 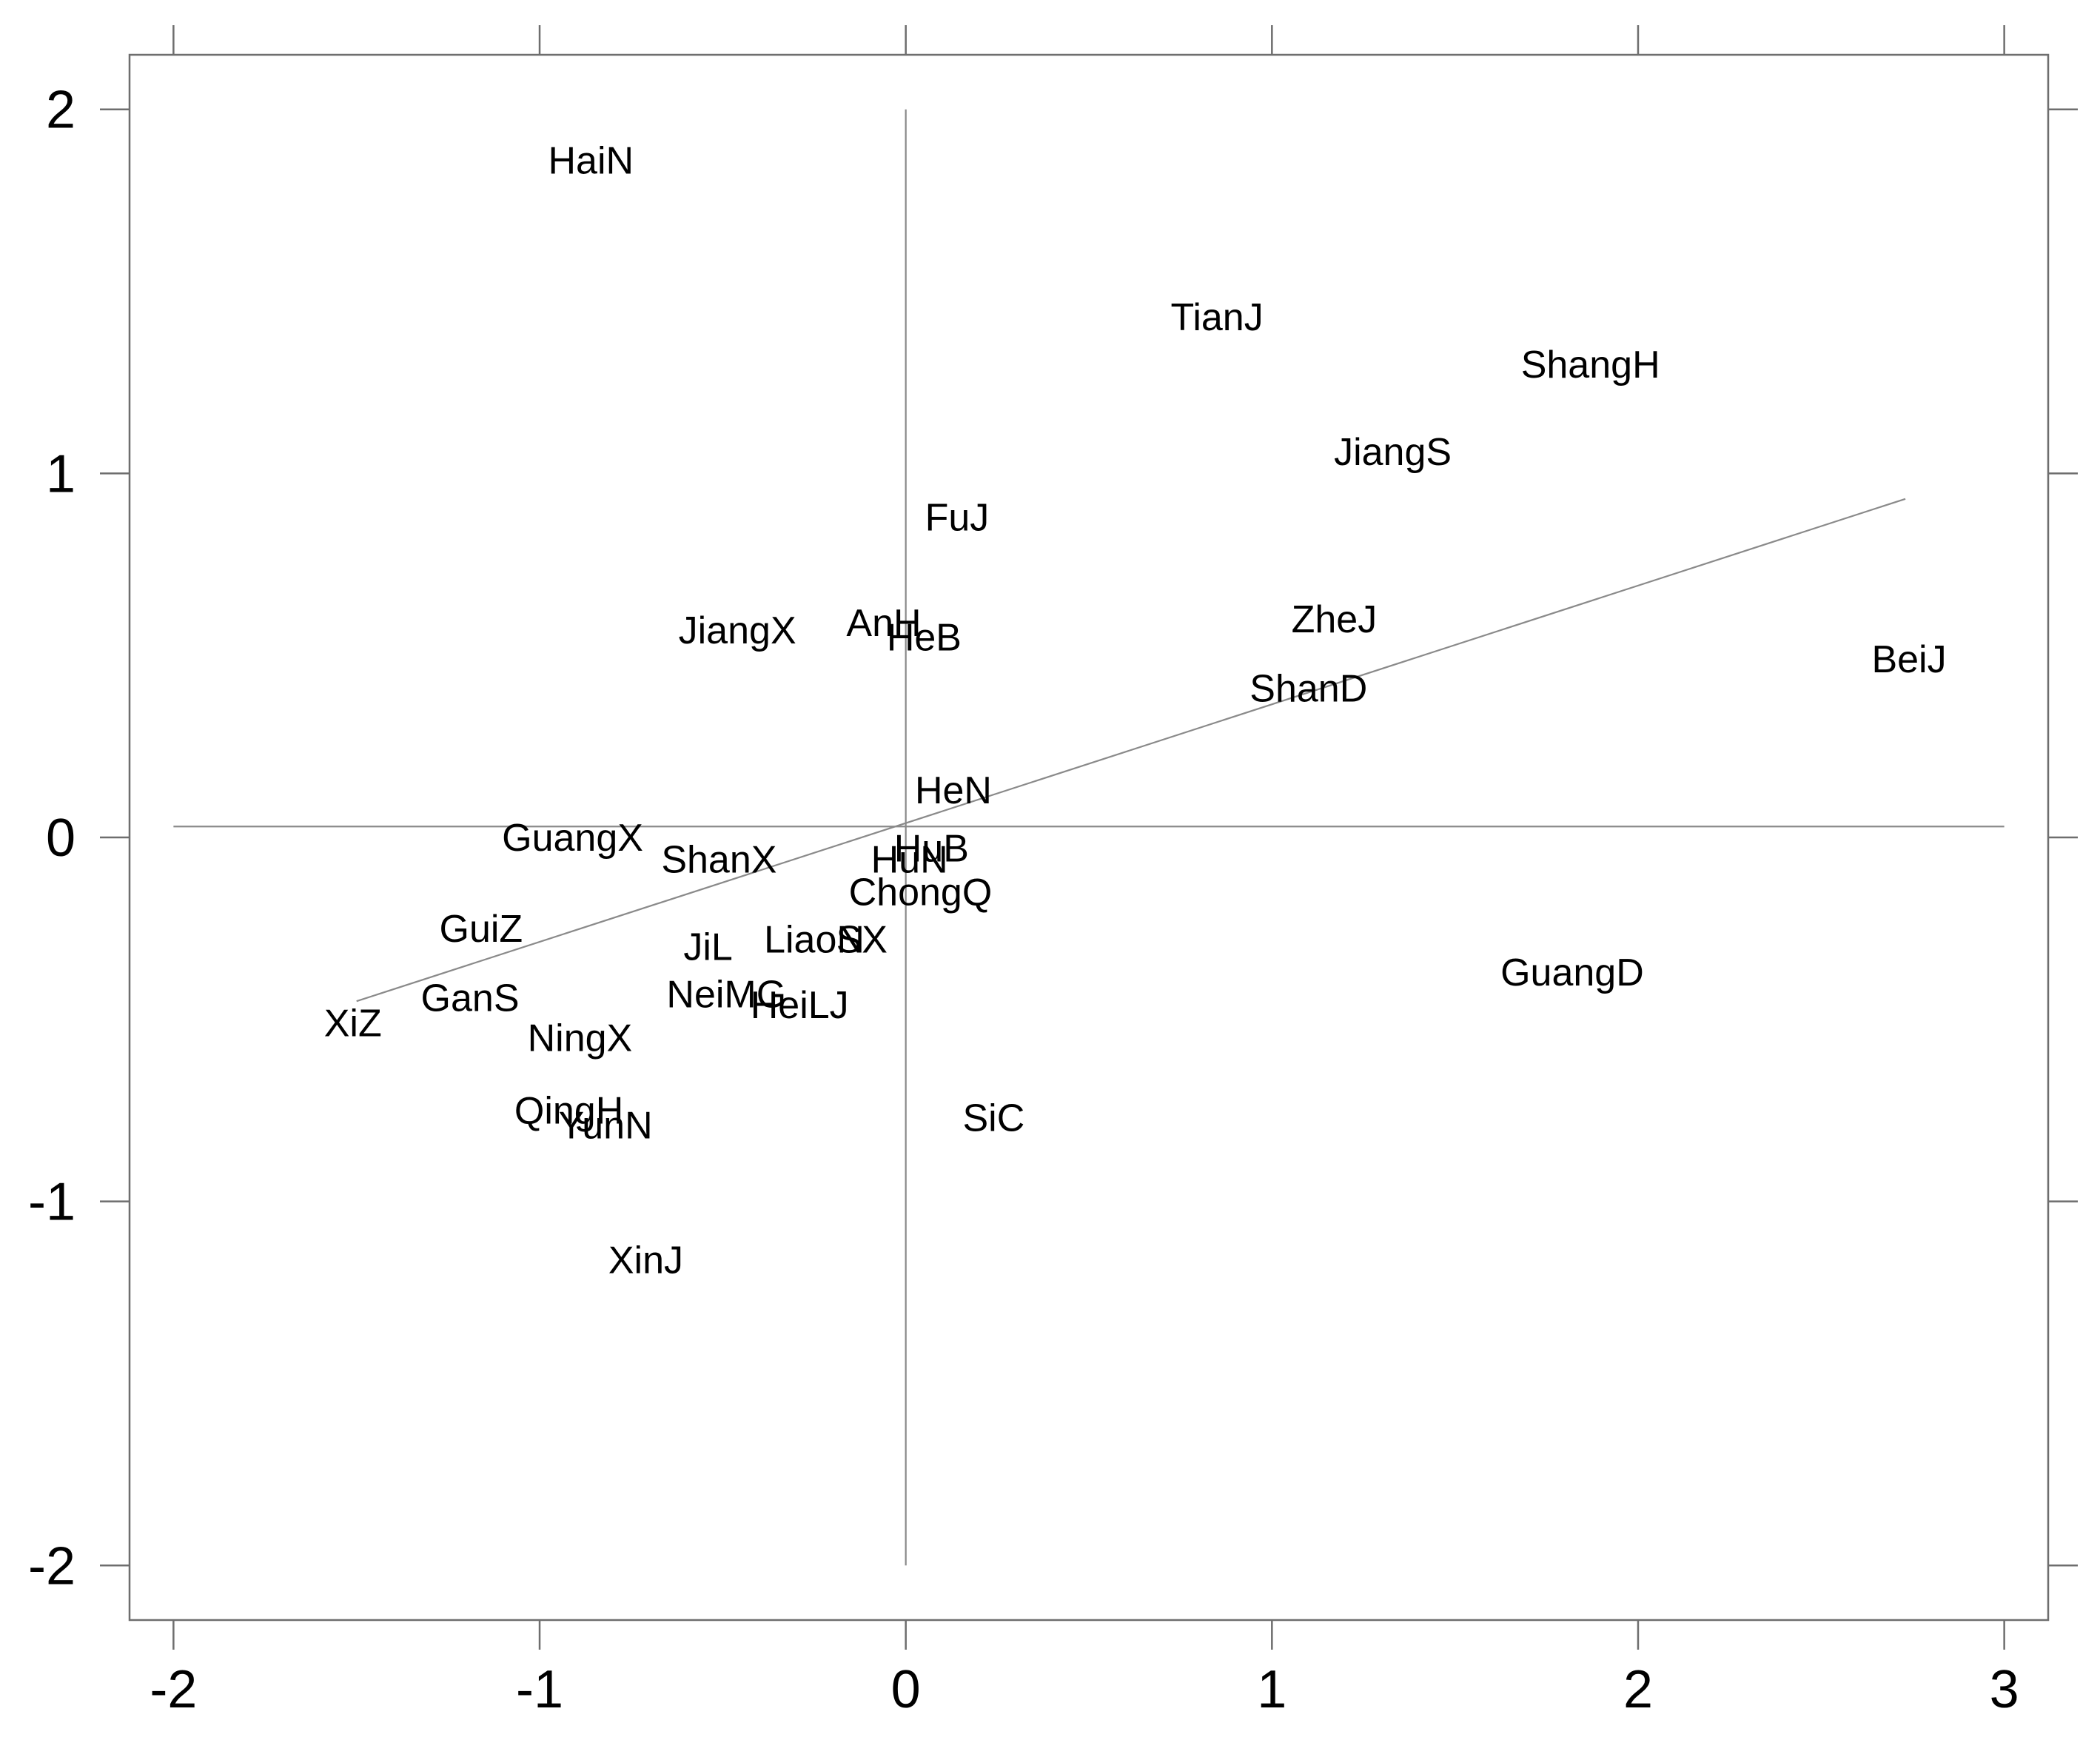 I want to click on point-label-sic: SiC, so click(x=993, y=1118).